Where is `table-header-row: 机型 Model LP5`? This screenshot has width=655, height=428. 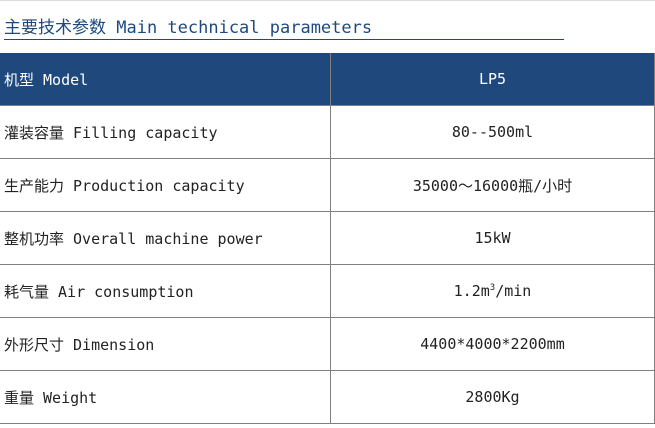
table-header-row: 机型 Model LP5 is located at coordinates (327, 79).